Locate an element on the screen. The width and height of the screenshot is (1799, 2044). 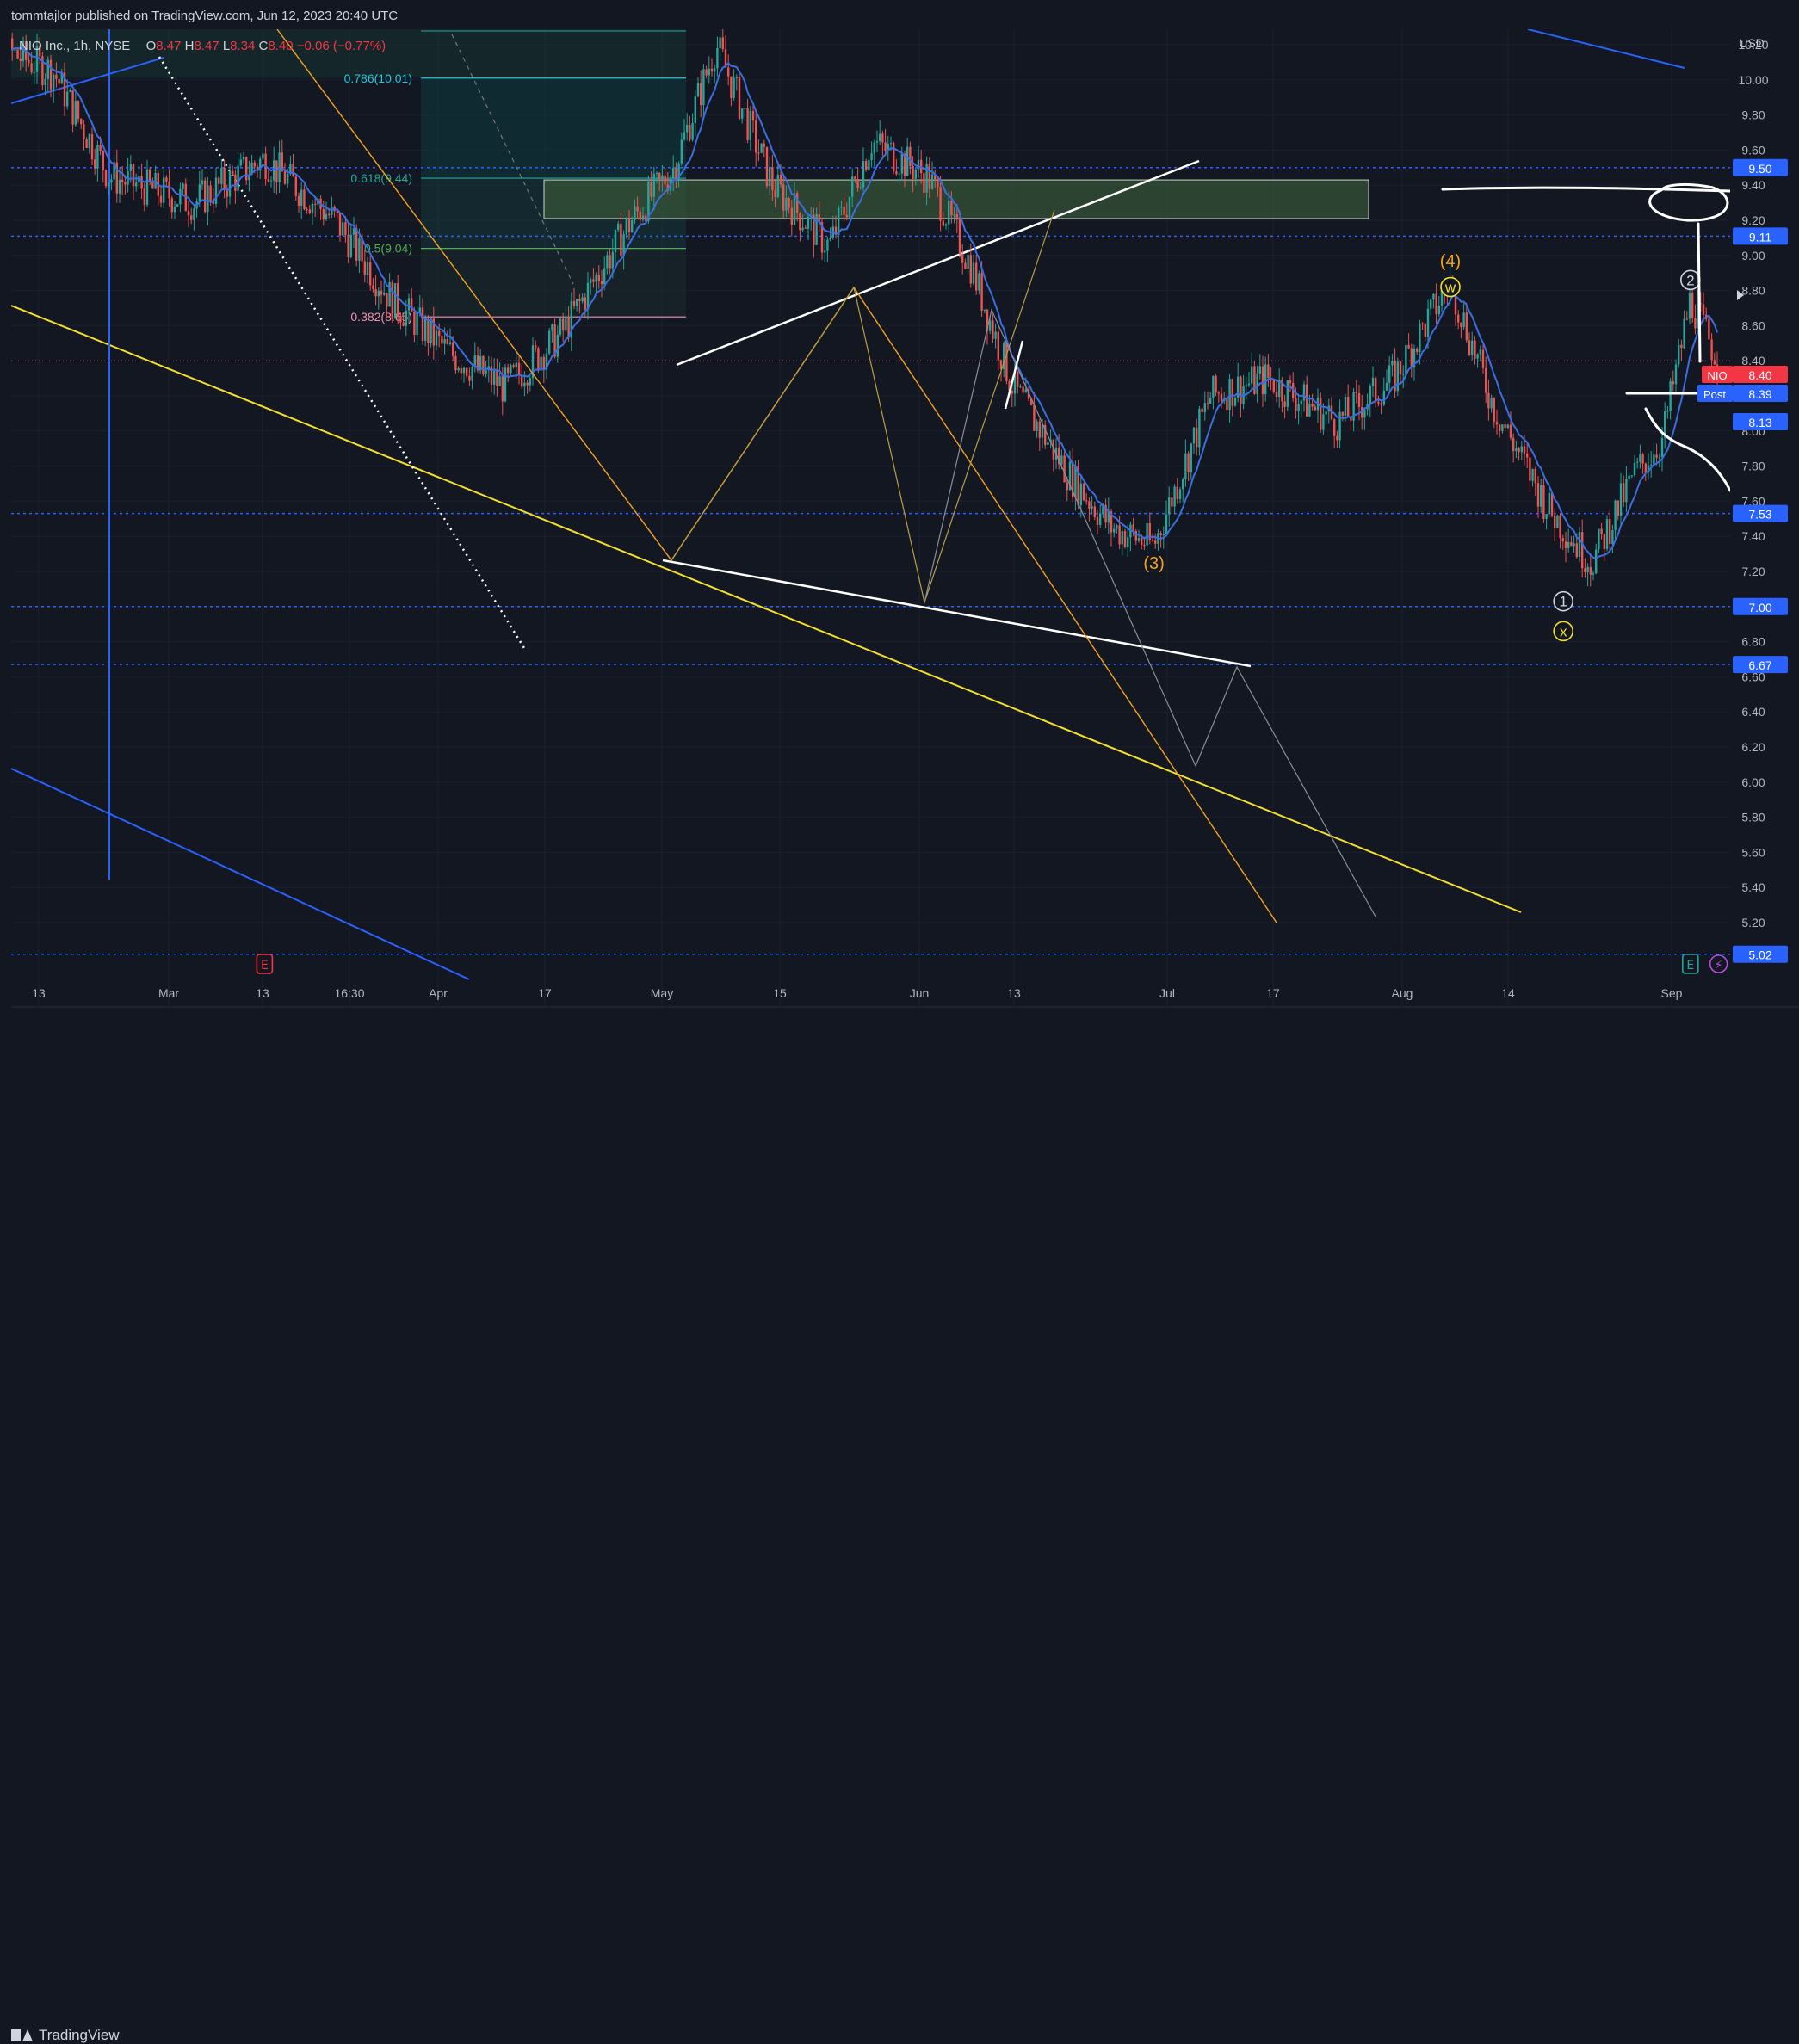
blue-channel-upper is located at coordinates (87, 80).